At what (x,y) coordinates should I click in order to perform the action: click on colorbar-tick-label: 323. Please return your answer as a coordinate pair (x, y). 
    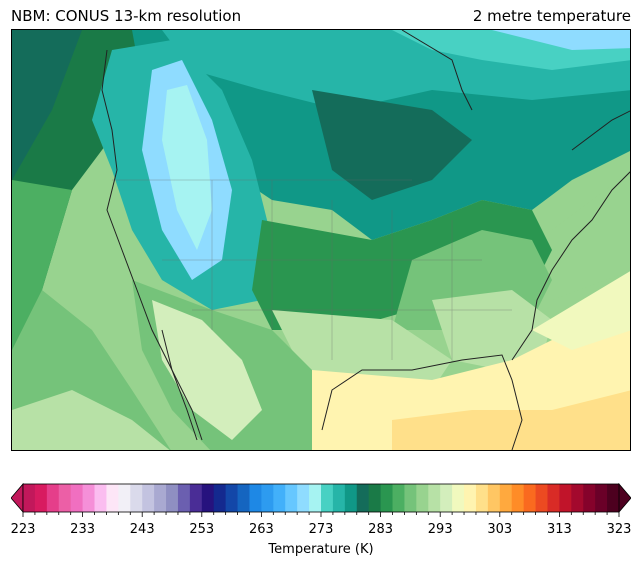
    Looking at the image, I should click on (619, 529).